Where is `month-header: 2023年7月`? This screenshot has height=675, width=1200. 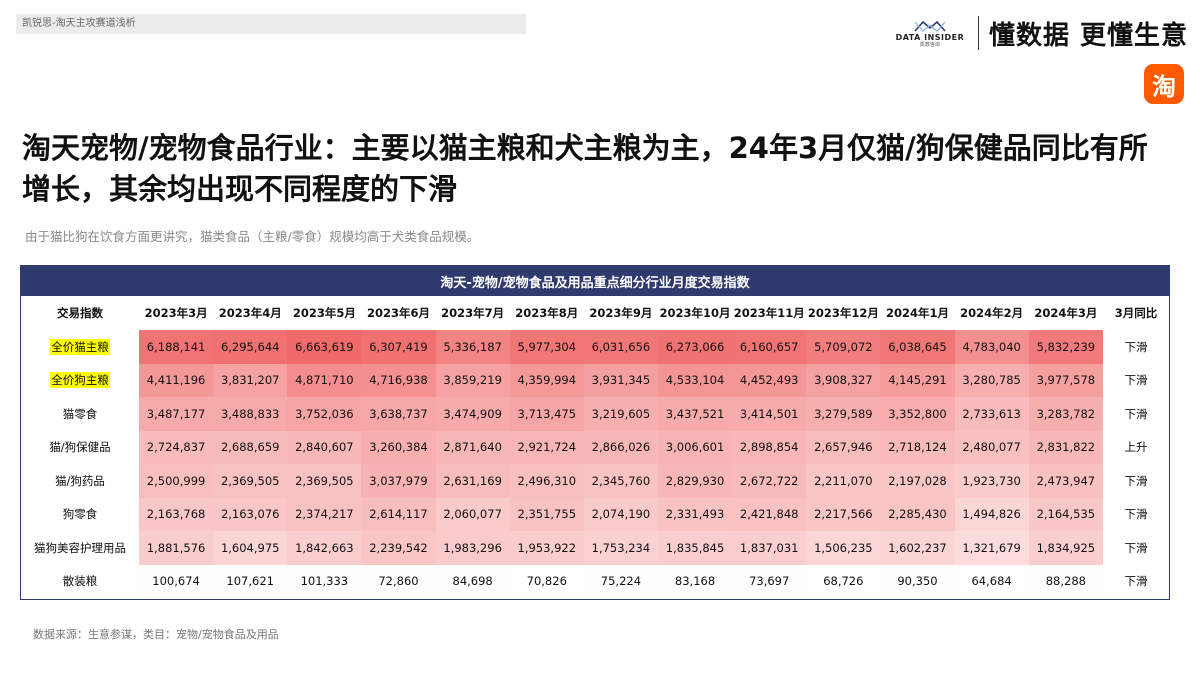
month-header: 2023年7月 is located at coordinates (473, 313).